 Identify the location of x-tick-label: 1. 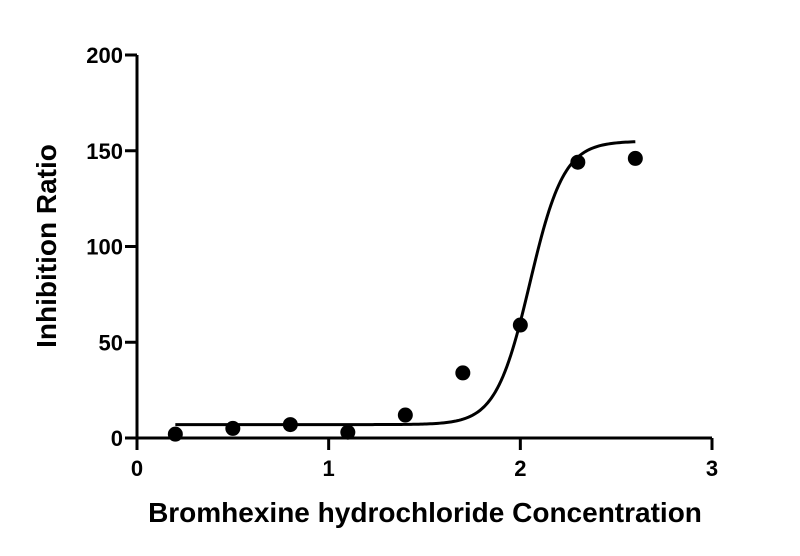
(329, 468).